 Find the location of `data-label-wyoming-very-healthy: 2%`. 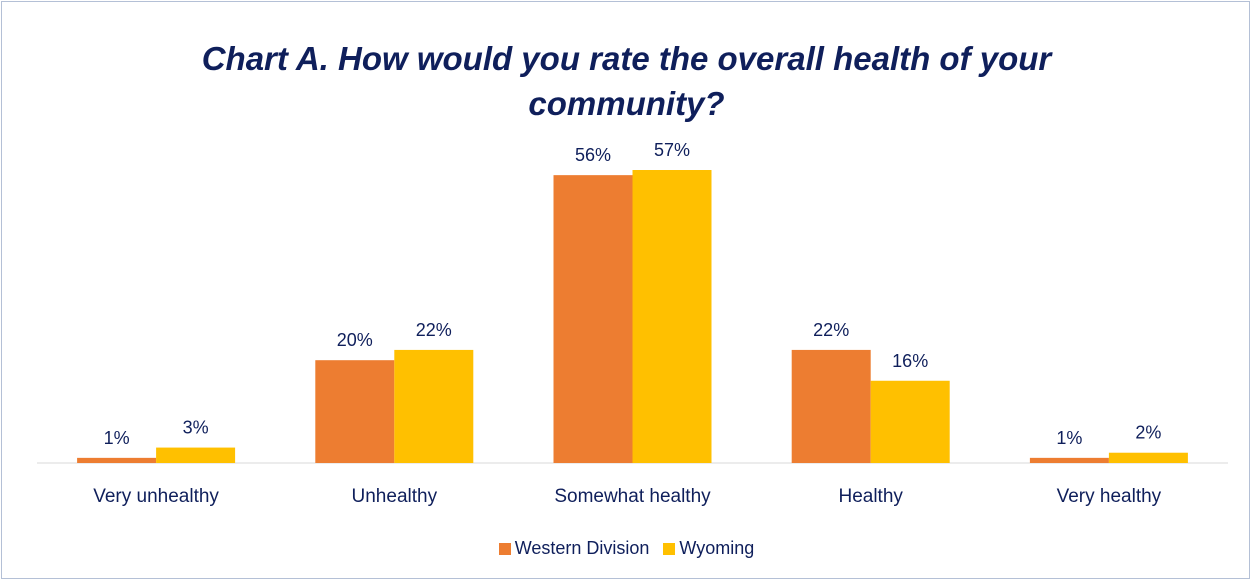

data-label-wyoming-very-healthy: 2% is located at coordinates (1148, 433).